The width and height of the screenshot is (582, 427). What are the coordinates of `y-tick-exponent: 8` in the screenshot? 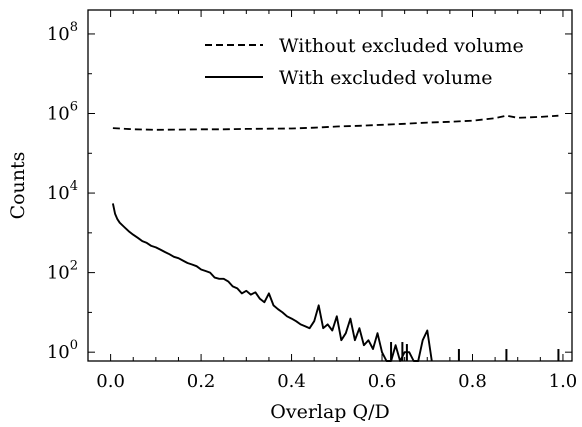 It's located at (74, 27).